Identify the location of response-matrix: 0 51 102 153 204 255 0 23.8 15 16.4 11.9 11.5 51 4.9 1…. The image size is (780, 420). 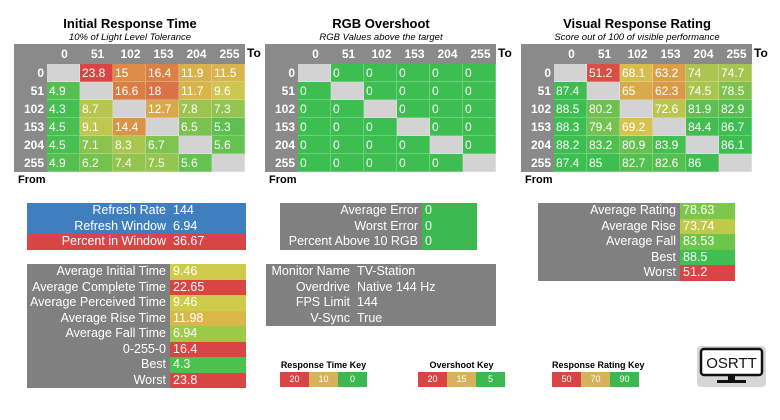
(129, 108).